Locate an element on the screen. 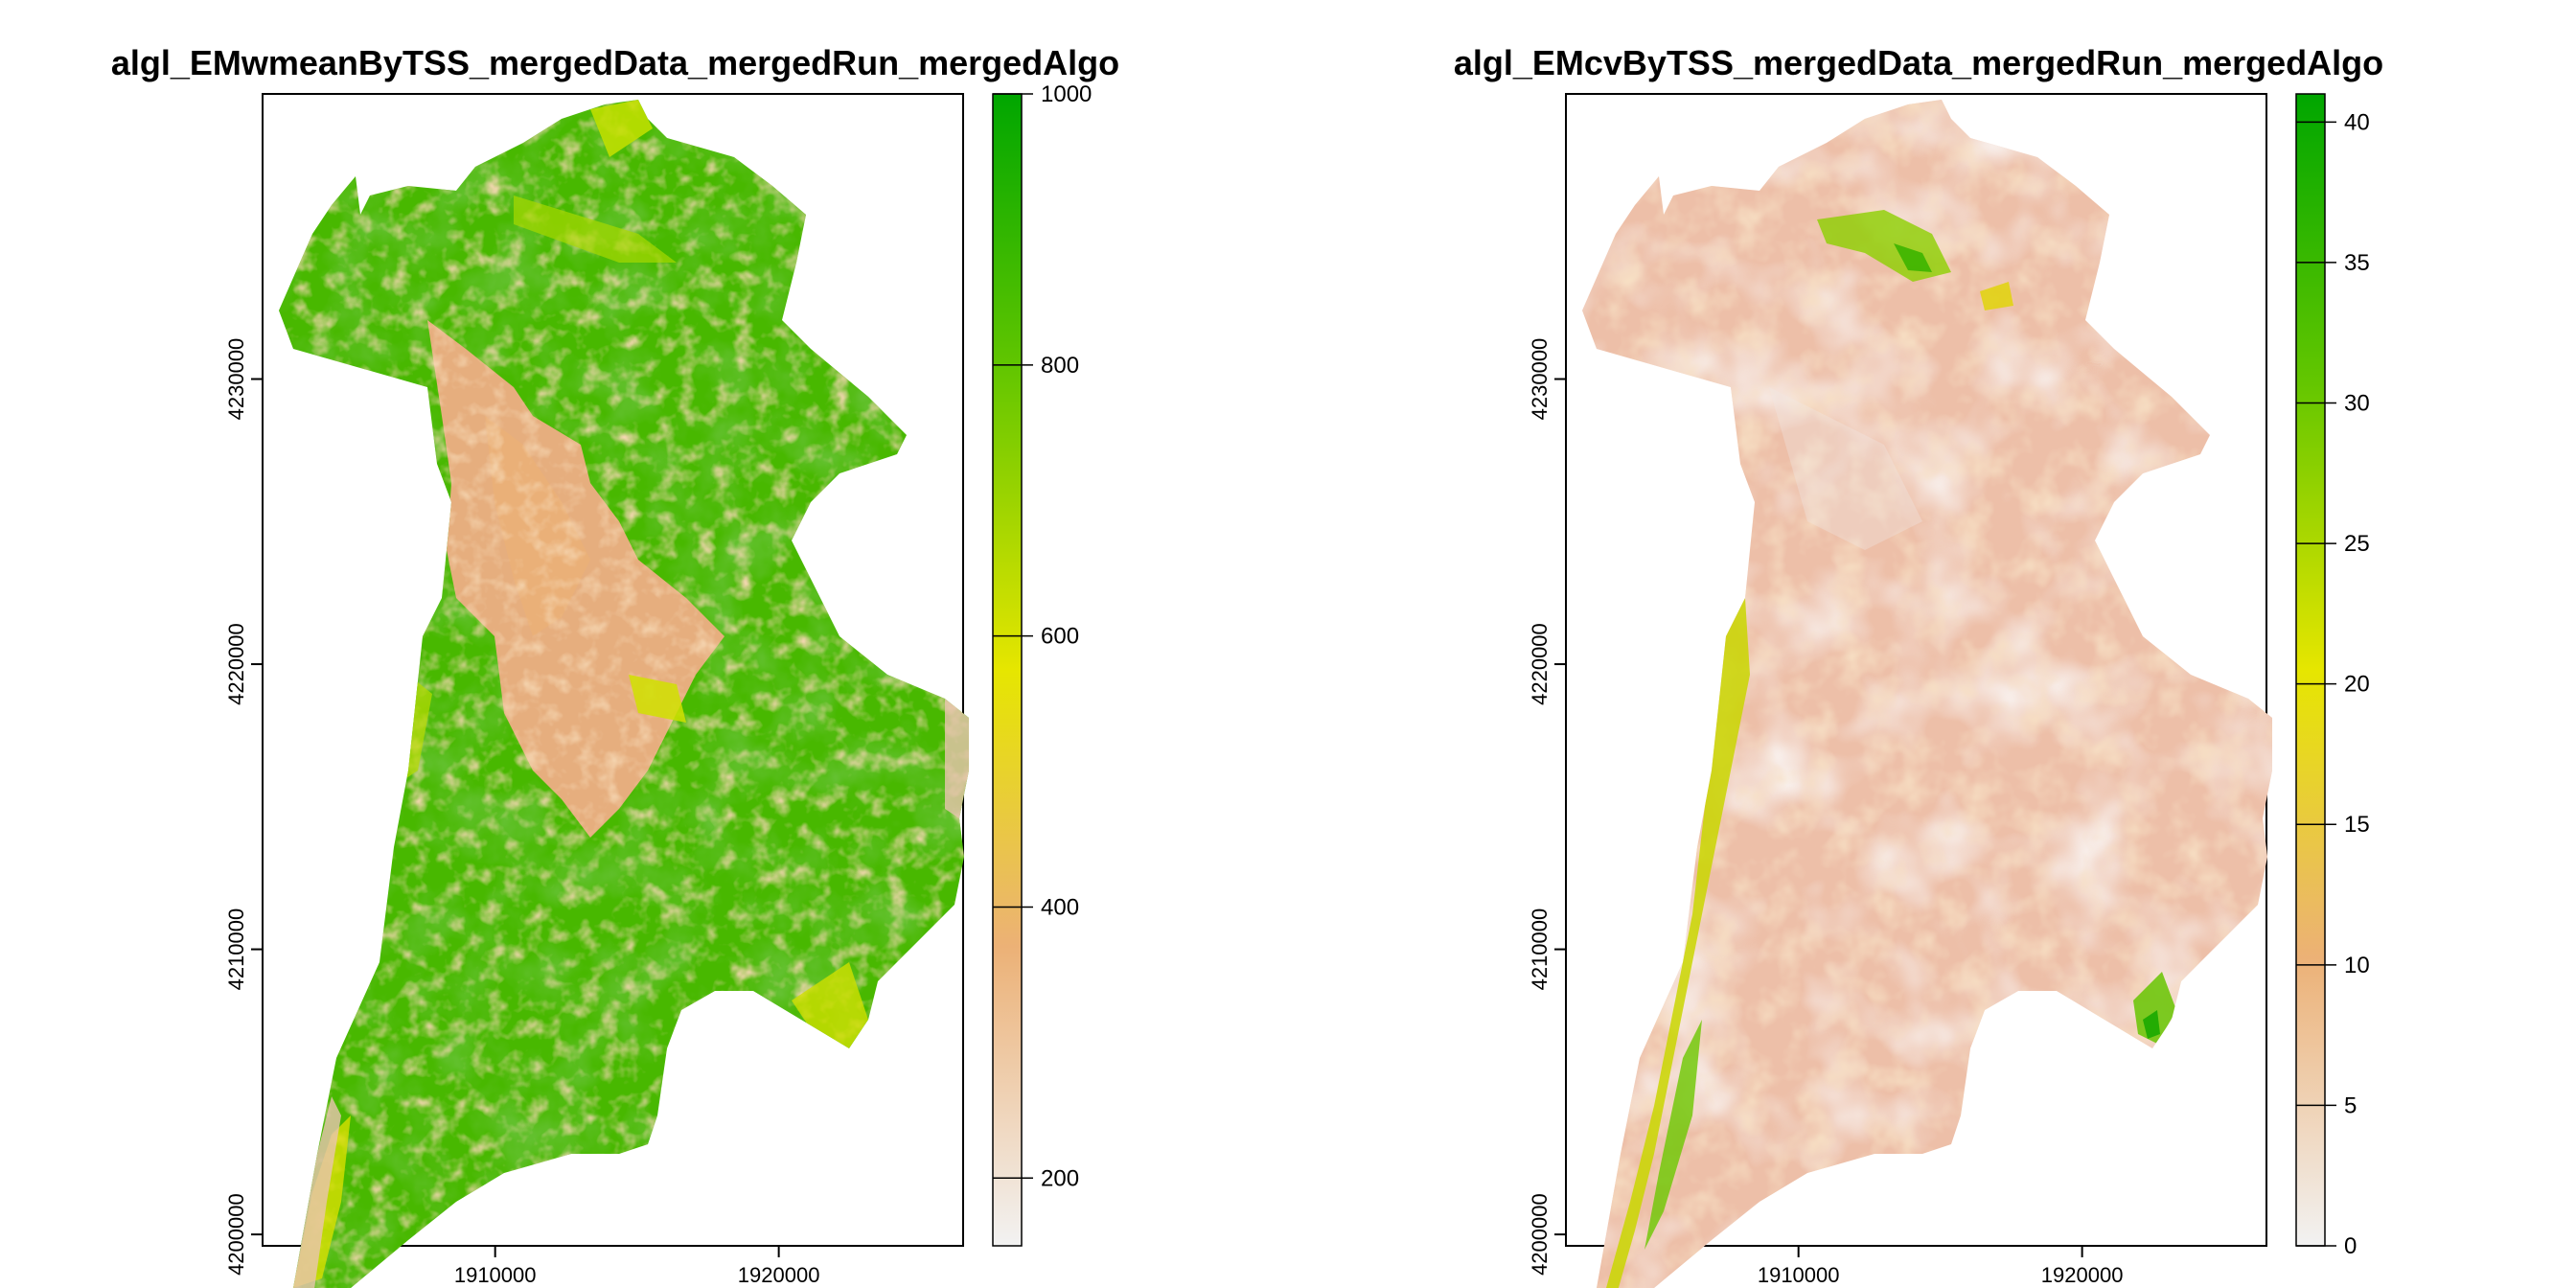  colorbar-tick-label: 400 is located at coordinates (1060, 907).